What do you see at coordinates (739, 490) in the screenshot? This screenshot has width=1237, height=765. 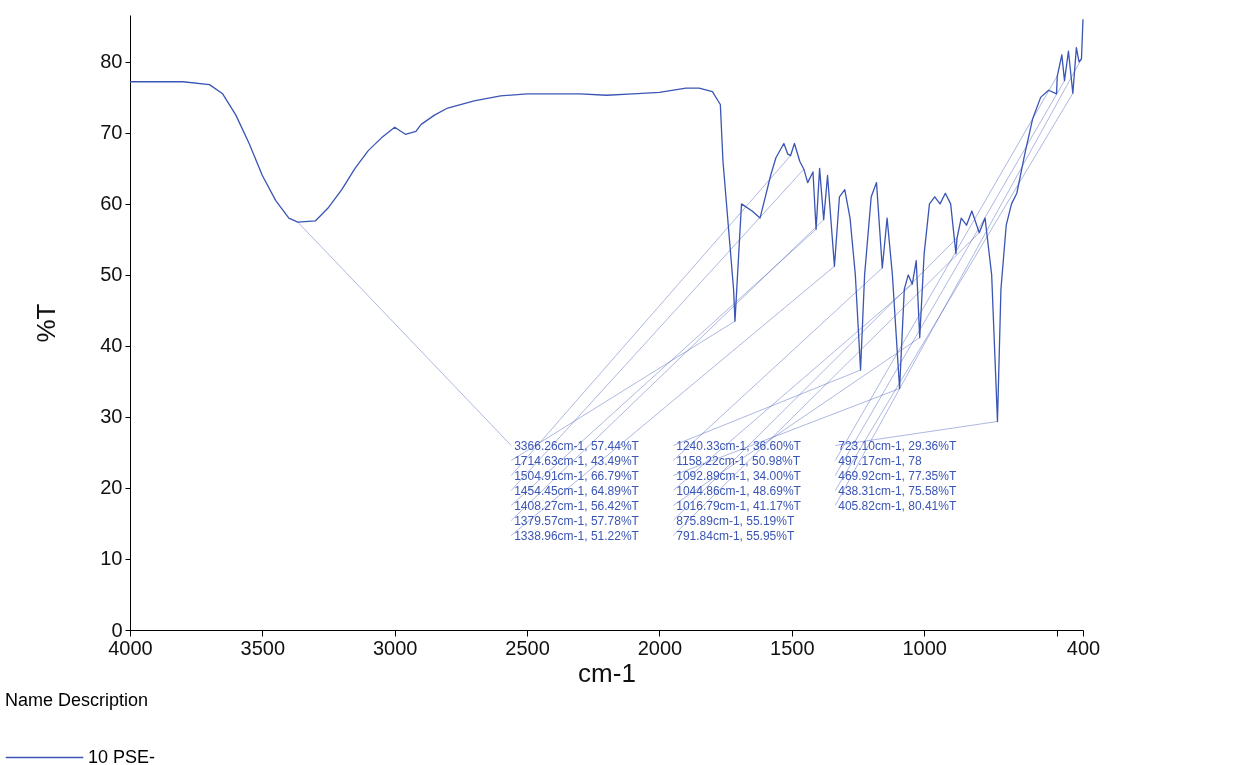 I see `annotation: 1044.86cm-1, 48.69%T` at bounding box center [739, 490].